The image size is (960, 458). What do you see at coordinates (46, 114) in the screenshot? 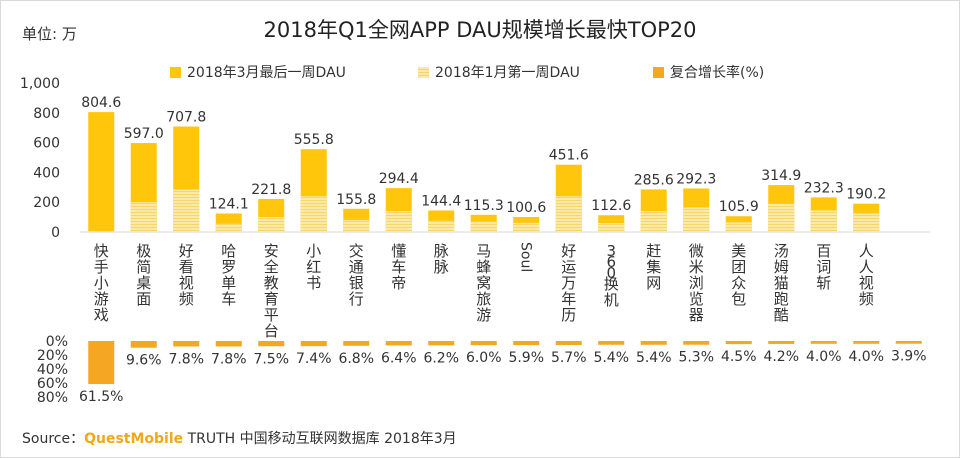
I see `y-tick-label: 800` at bounding box center [46, 114].